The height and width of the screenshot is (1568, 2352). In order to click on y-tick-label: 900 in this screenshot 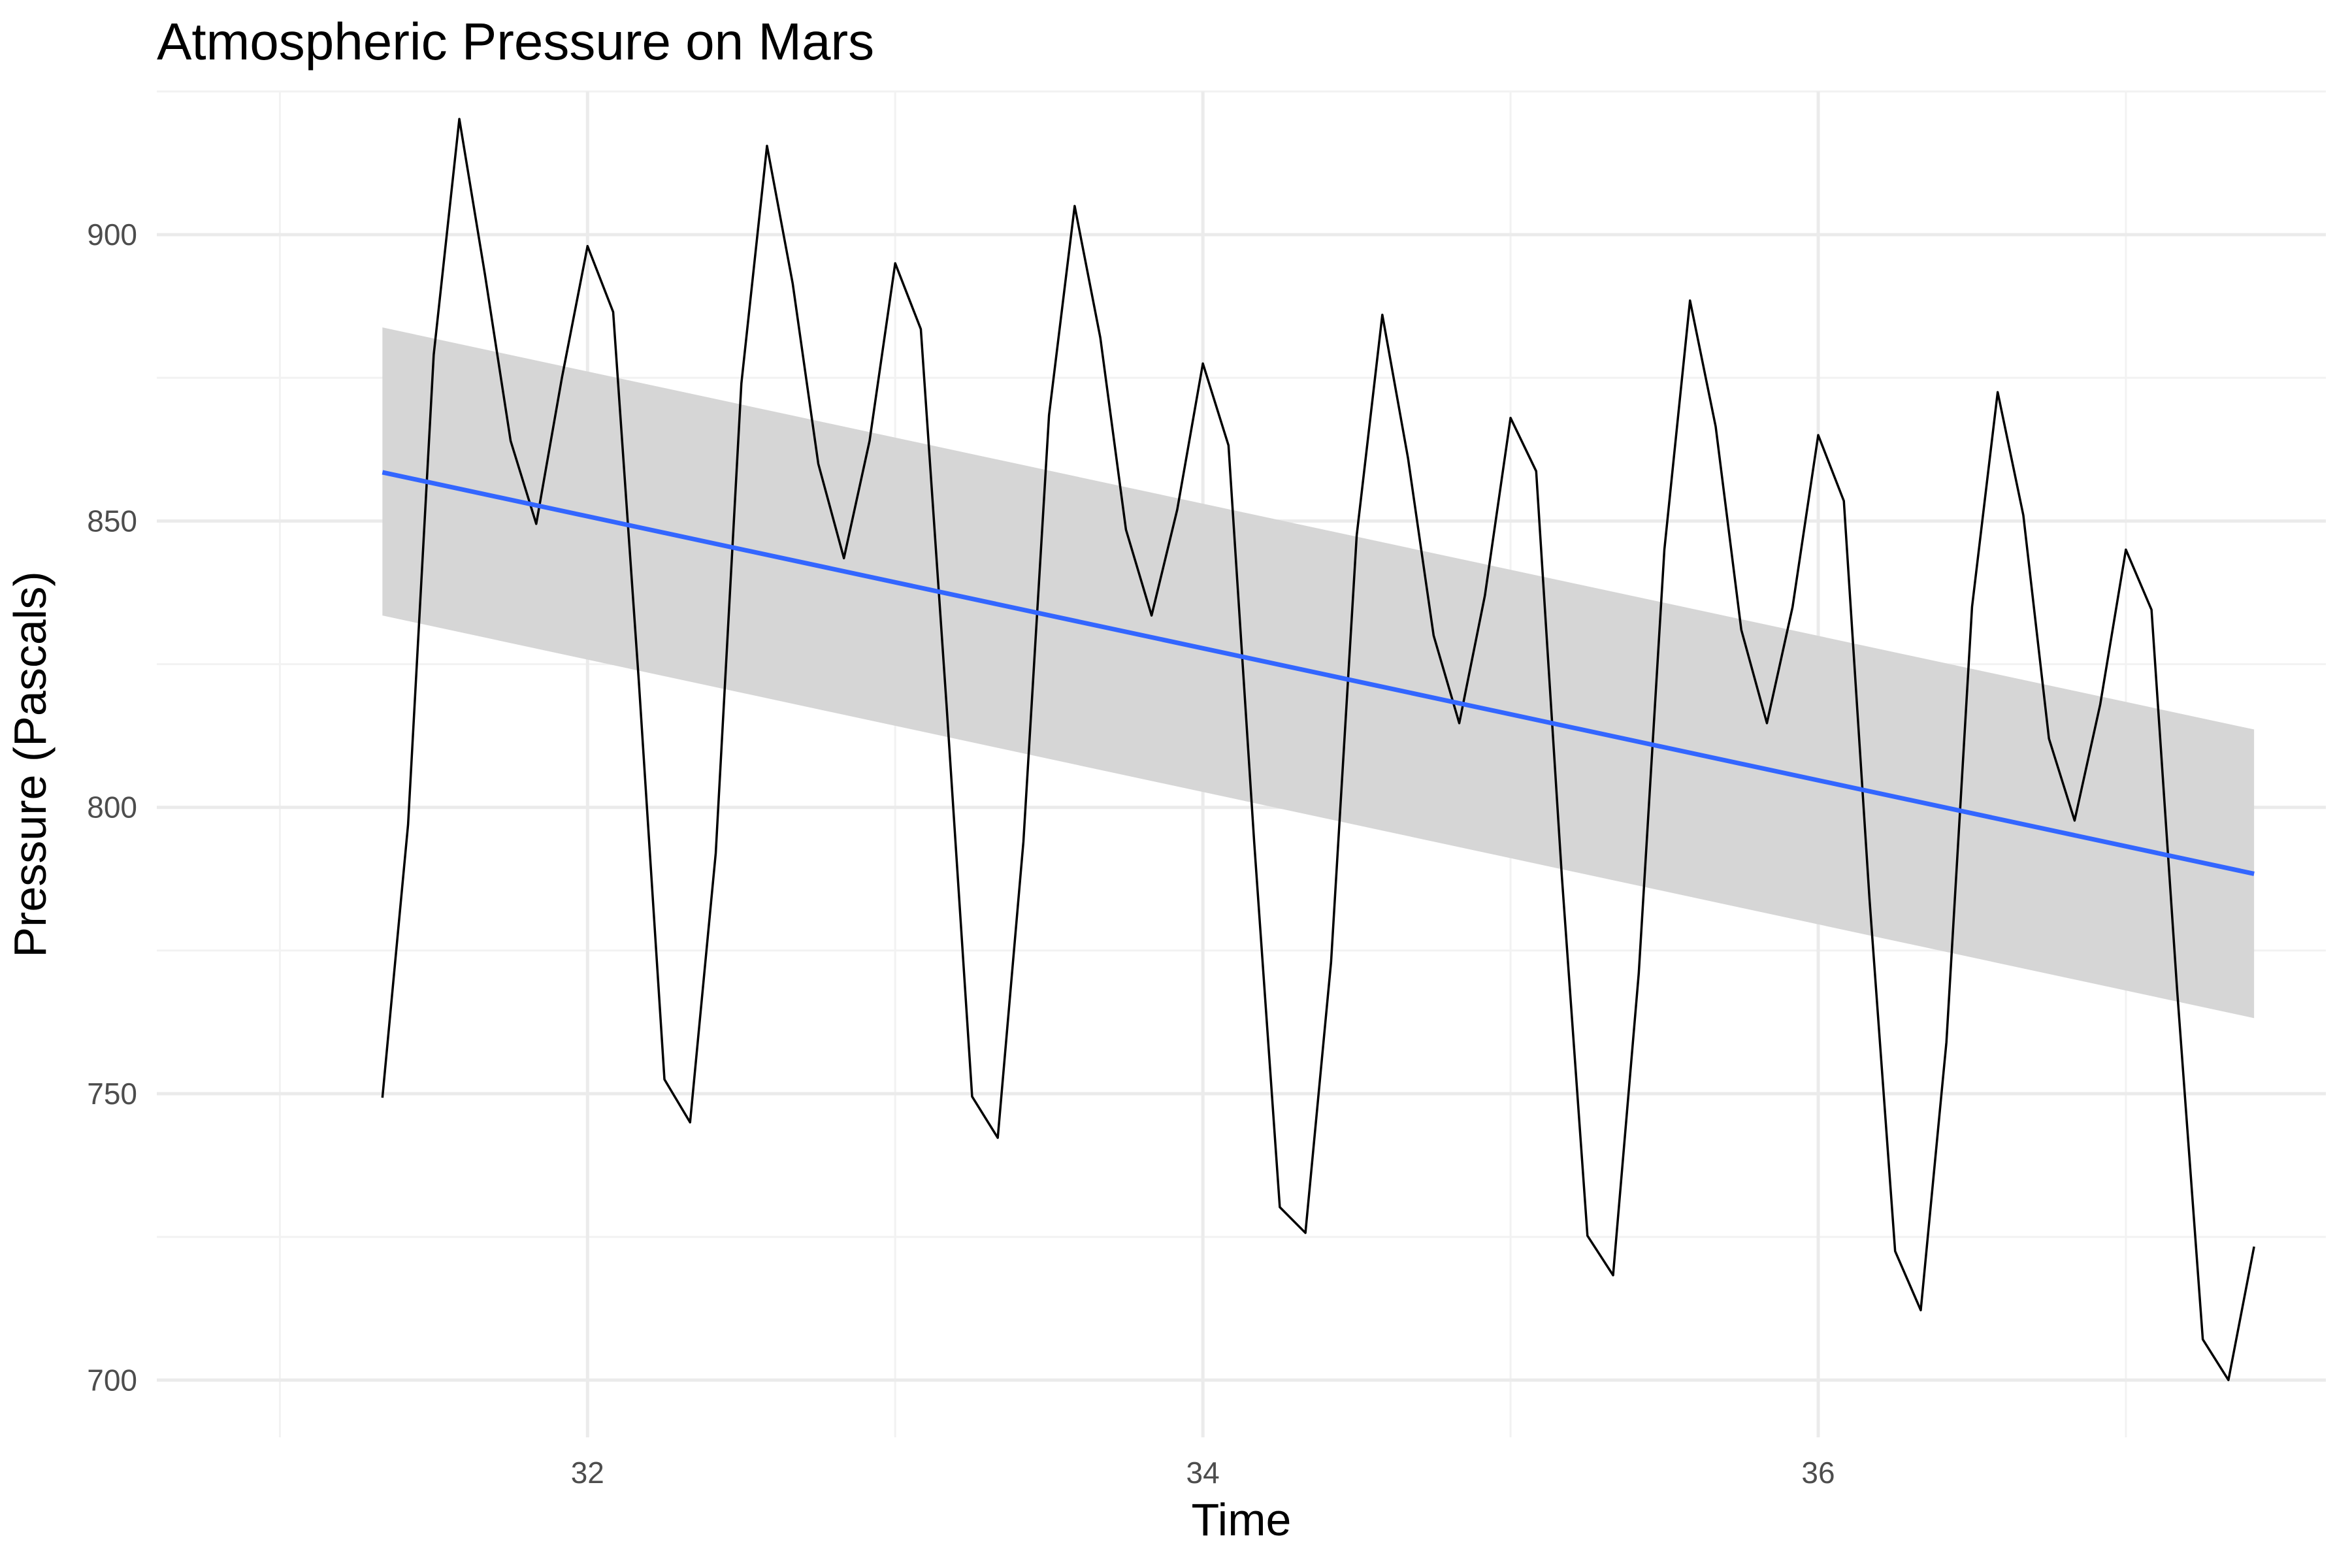, I will do `click(112, 235)`.